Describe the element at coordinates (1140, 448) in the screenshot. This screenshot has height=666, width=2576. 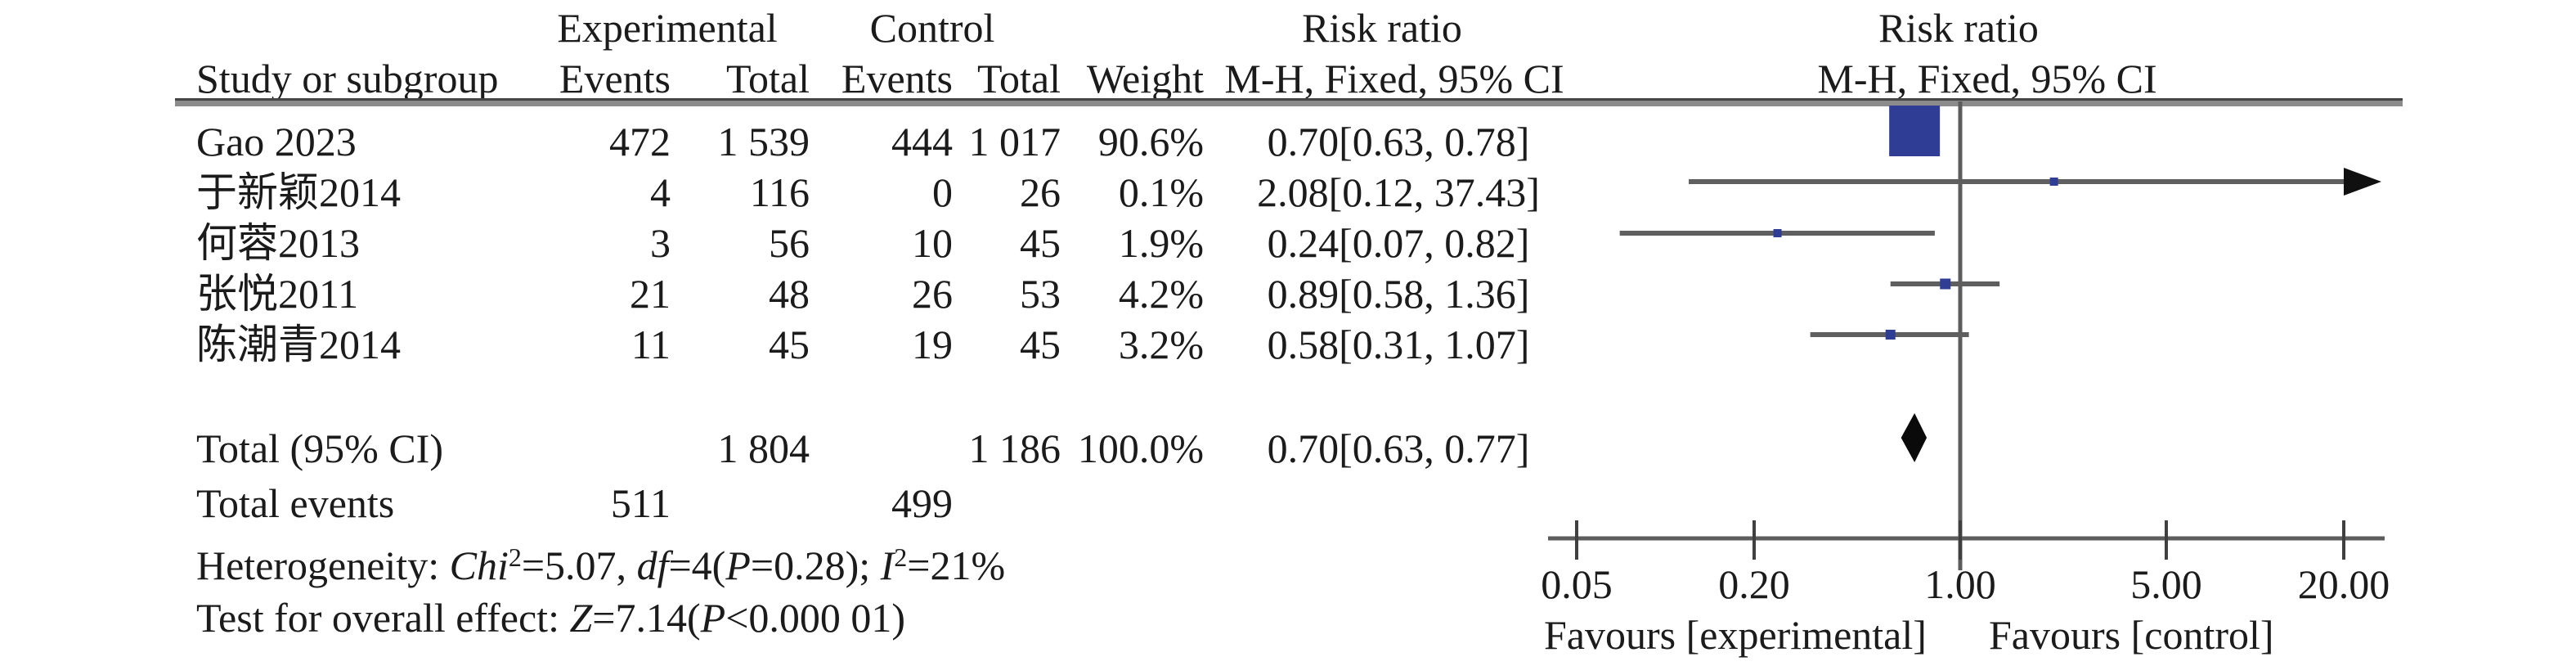
I see `total-weight: 100.0%` at that location.